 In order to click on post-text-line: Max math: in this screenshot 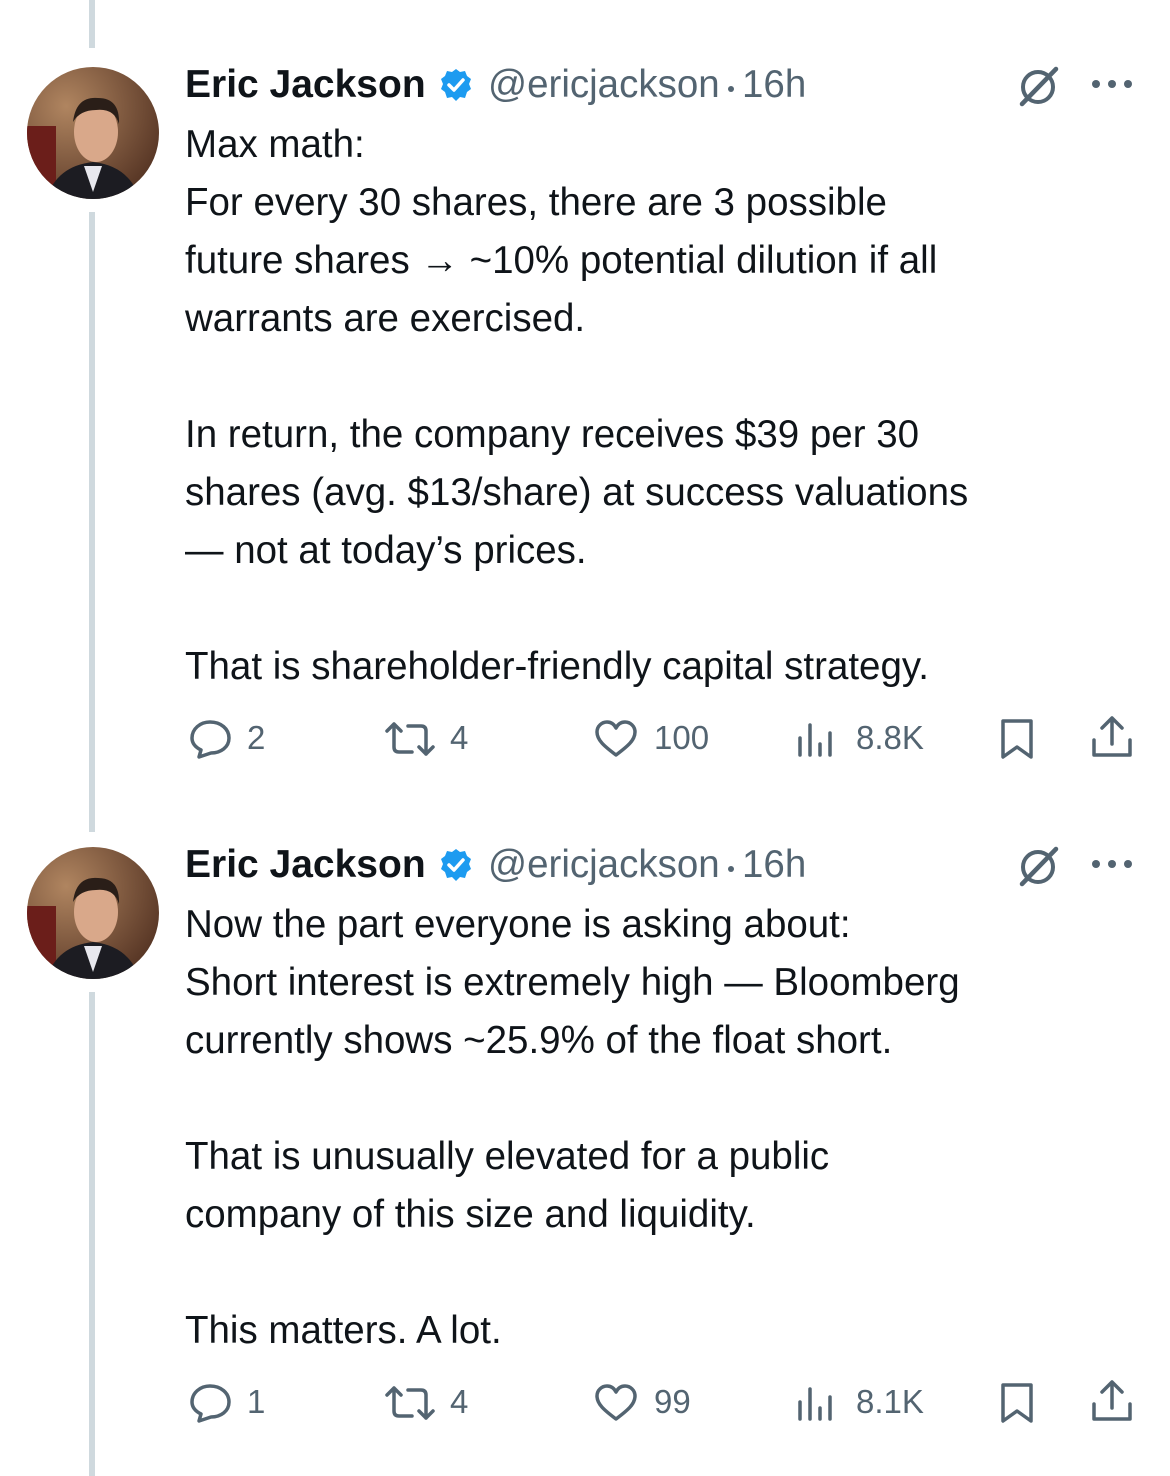, I will do `click(275, 144)`.